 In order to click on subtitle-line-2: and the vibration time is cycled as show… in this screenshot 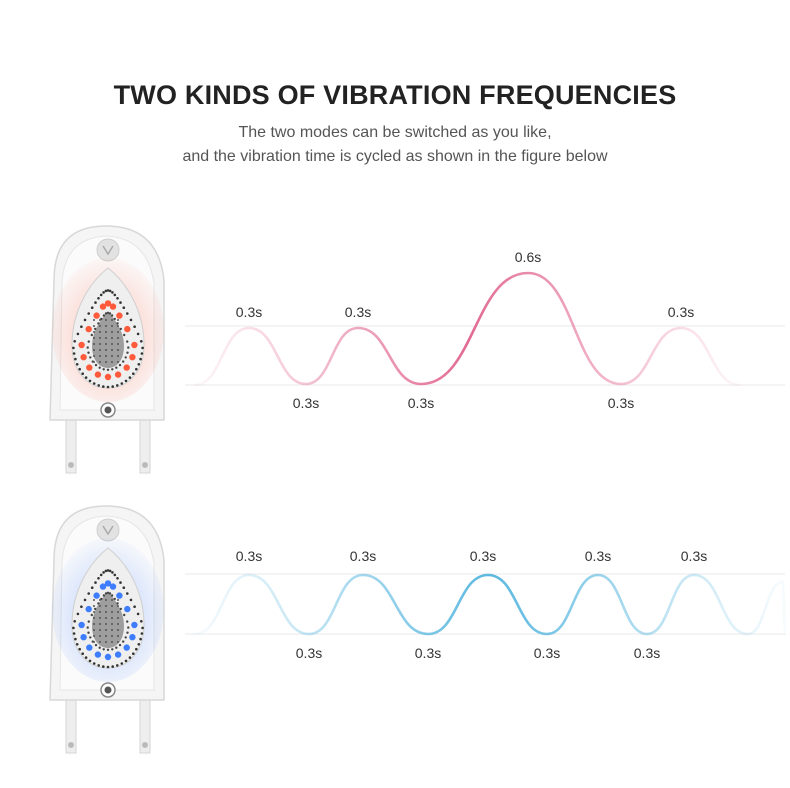, I will do `click(395, 156)`.